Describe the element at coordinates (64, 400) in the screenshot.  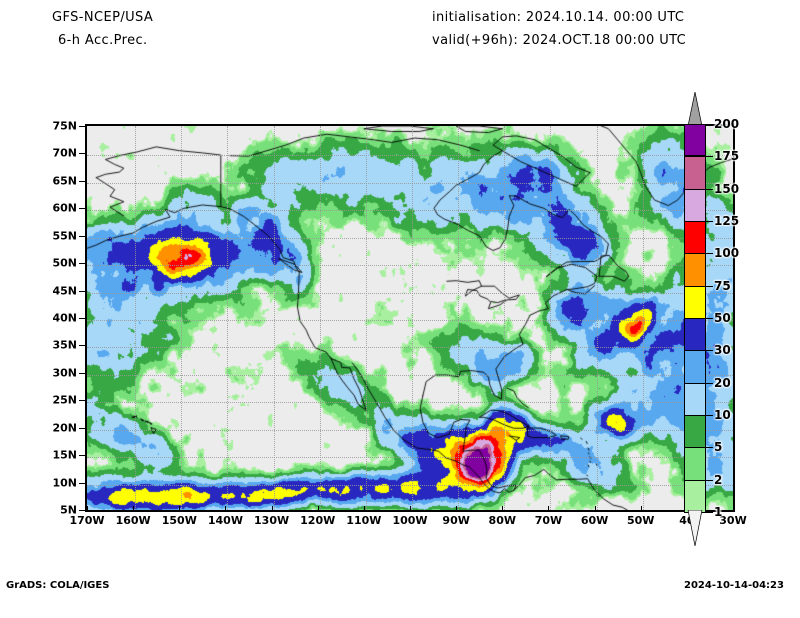
I see `y-axis-label: 25N` at that location.